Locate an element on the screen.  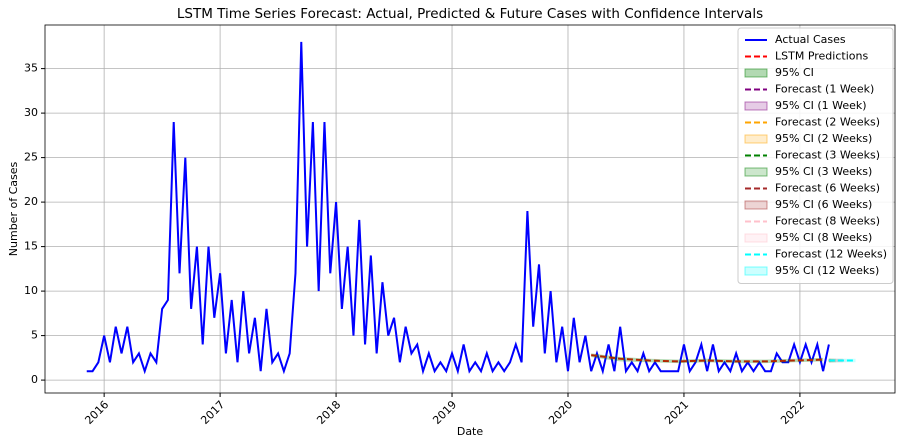
legend-label: 95% CI (12 Weeks) is located at coordinates (827, 270).